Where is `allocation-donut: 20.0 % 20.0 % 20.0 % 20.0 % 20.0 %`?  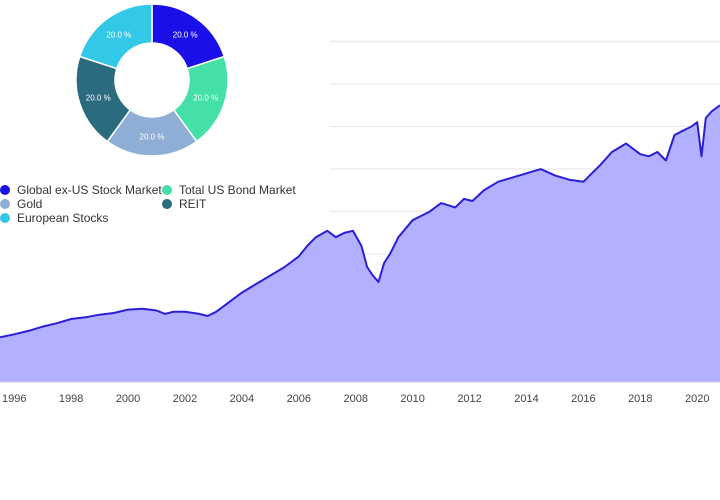 allocation-donut: 20.0 % 20.0 % 20.0 % 20.0 % 20.0 % is located at coordinates (152, 80).